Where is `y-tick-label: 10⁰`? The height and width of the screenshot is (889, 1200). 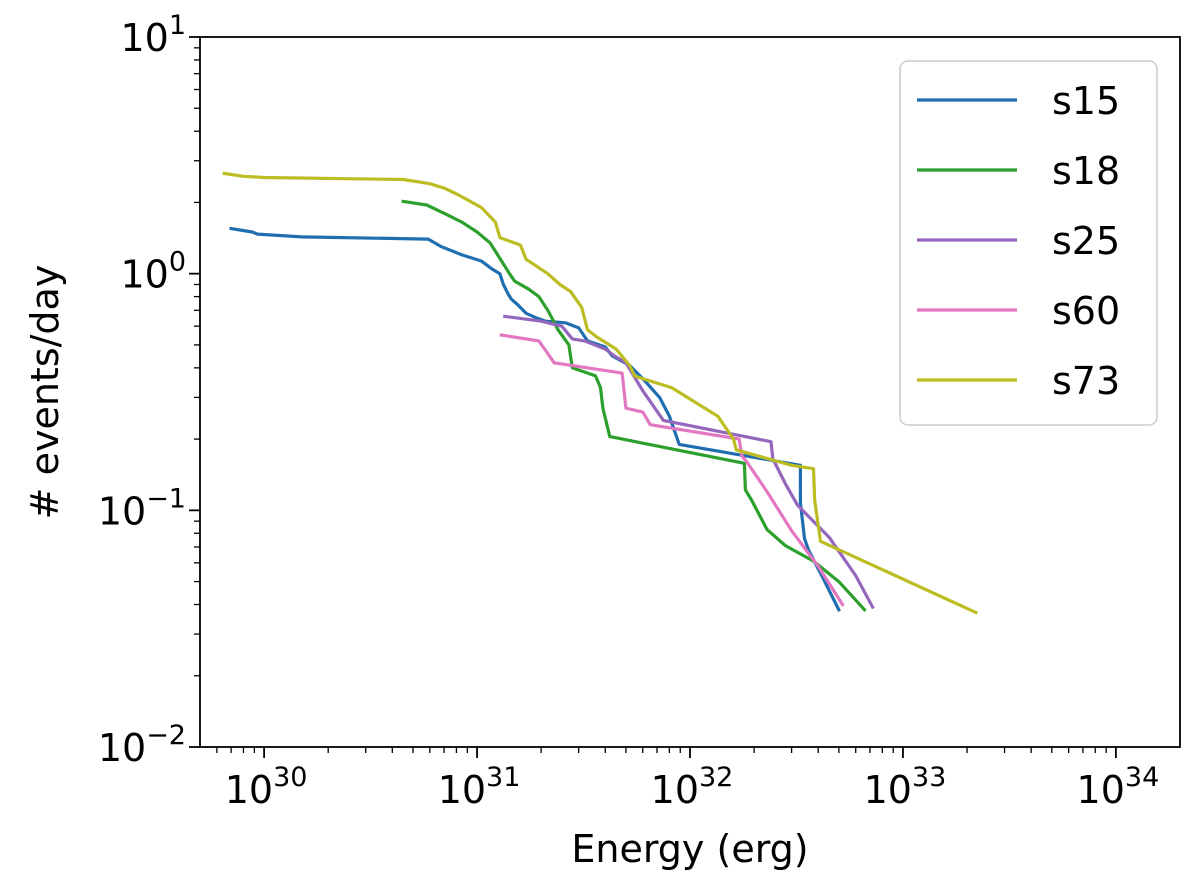
y-tick-label: 10⁰ is located at coordinates (153, 272).